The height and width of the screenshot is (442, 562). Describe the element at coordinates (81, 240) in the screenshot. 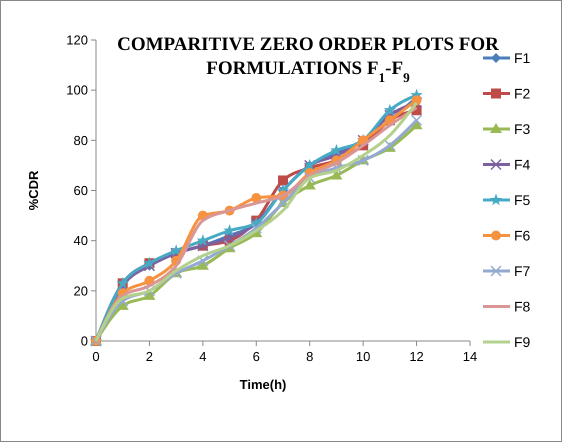

I see `y-tick-label: 40` at that location.